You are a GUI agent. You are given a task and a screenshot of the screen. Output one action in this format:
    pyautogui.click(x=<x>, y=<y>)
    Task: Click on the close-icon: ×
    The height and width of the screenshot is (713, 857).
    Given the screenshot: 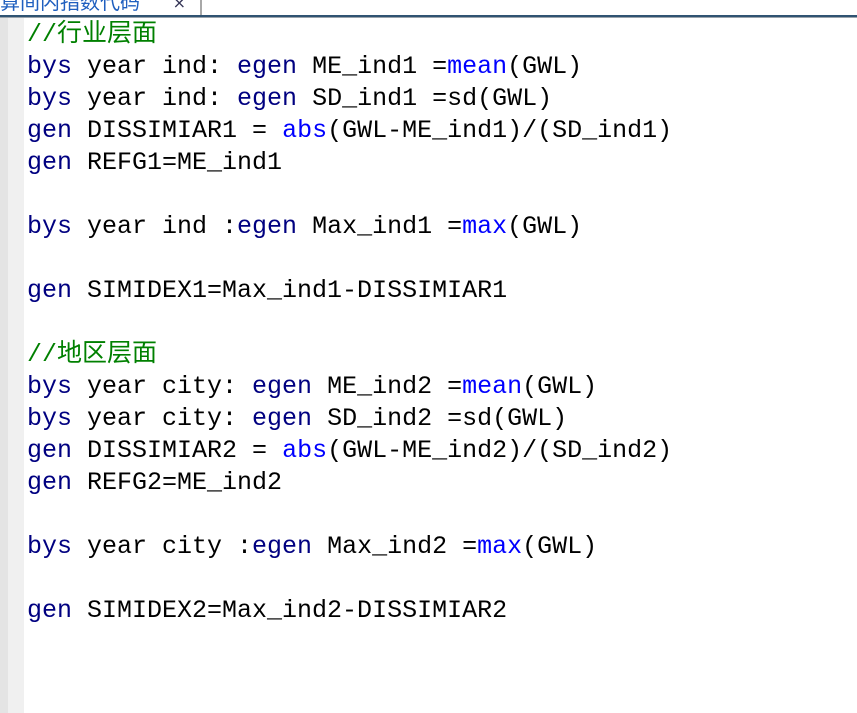 What is the action you would take?
    pyautogui.click(x=179, y=6)
    